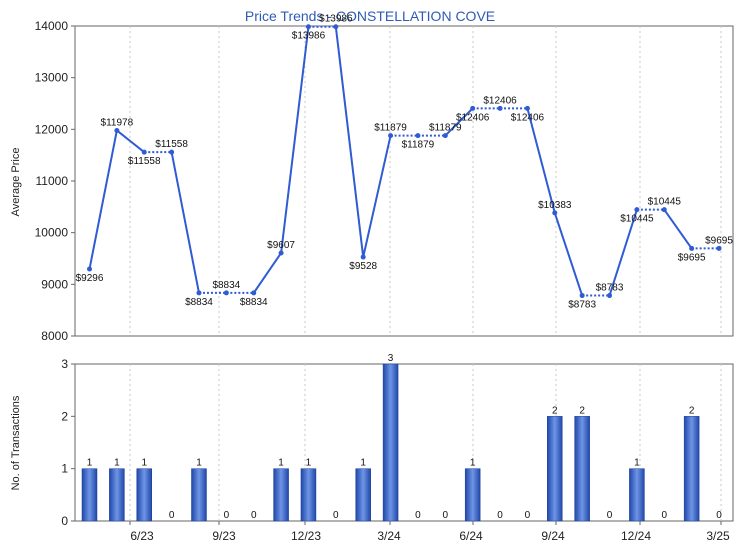 Image resolution: width=740 pixels, height=550 pixels. I want to click on price-data-label: $9607, so click(281, 245).